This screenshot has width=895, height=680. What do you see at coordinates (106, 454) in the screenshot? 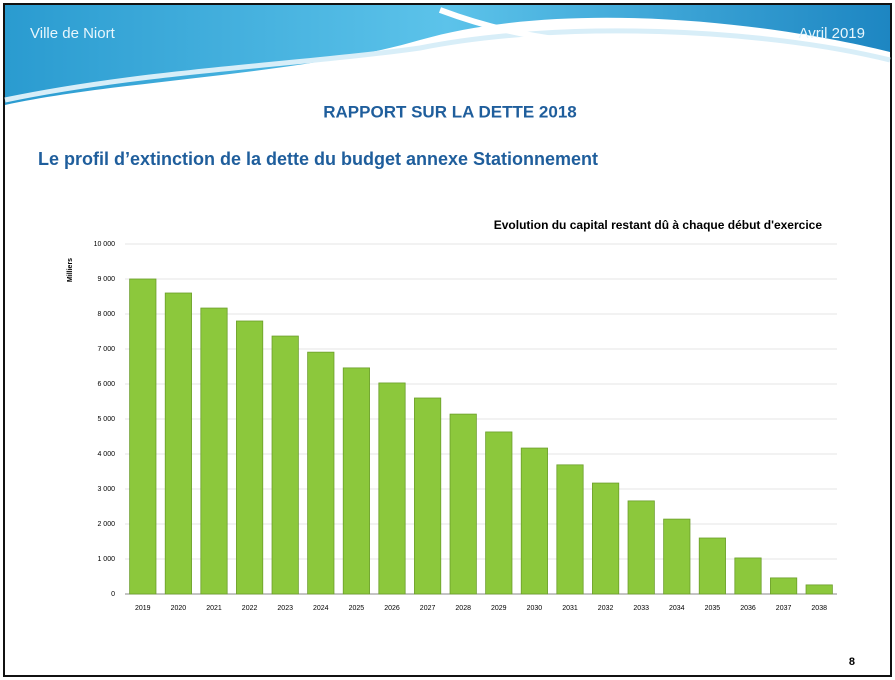
I see `y-tick-label: 4 000` at bounding box center [106, 454].